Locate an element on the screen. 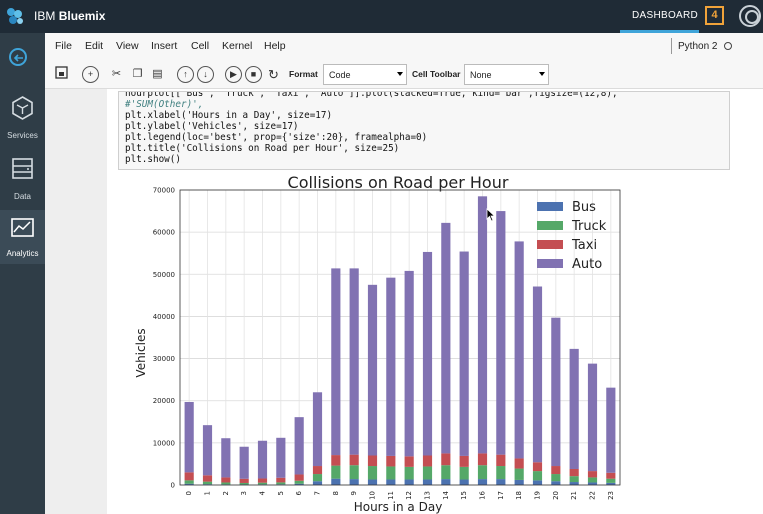 This screenshot has width=763, height=514. cell-toolbar-select: None is located at coordinates (506, 74).